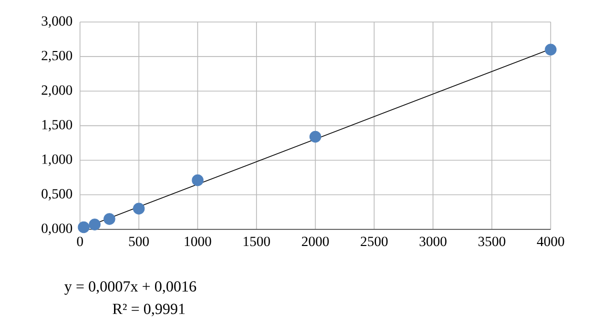 This screenshot has width=589, height=336. What do you see at coordinates (315, 241) in the screenshot?
I see `x-tick-label: 2000` at bounding box center [315, 241].